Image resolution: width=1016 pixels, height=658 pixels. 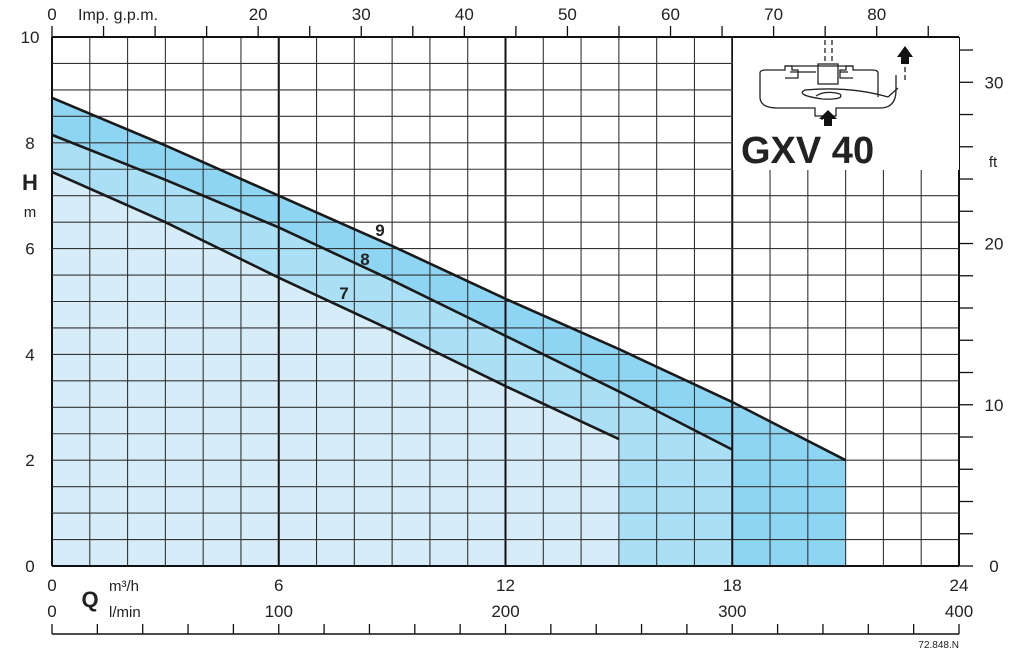 I want to click on gpm-tick-label: 40, so click(x=464, y=14).